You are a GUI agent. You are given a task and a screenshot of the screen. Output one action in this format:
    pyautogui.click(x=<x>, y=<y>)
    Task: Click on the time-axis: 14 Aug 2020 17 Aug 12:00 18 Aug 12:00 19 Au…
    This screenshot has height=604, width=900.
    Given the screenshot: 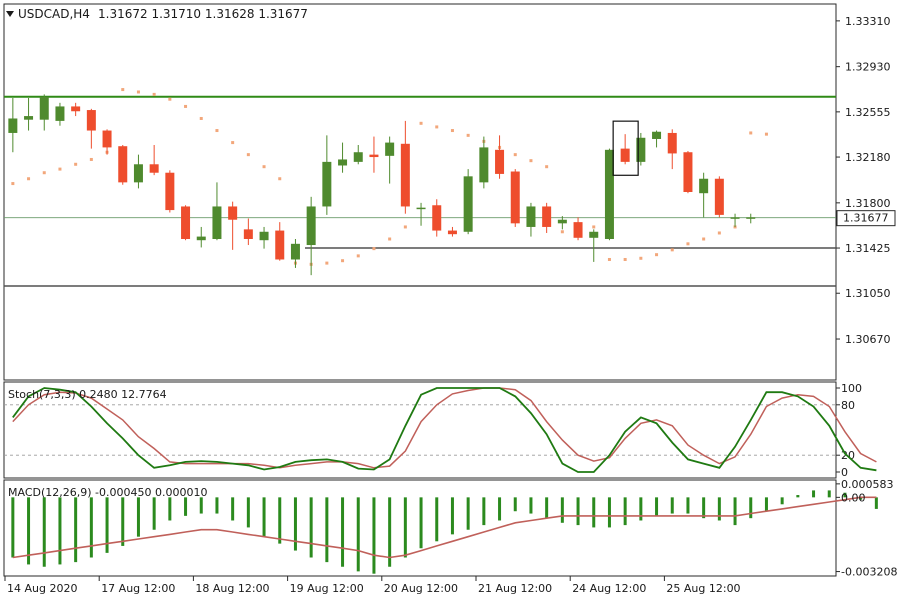 What is the action you would take?
    pyautogui.click(x=372, y=585)
    